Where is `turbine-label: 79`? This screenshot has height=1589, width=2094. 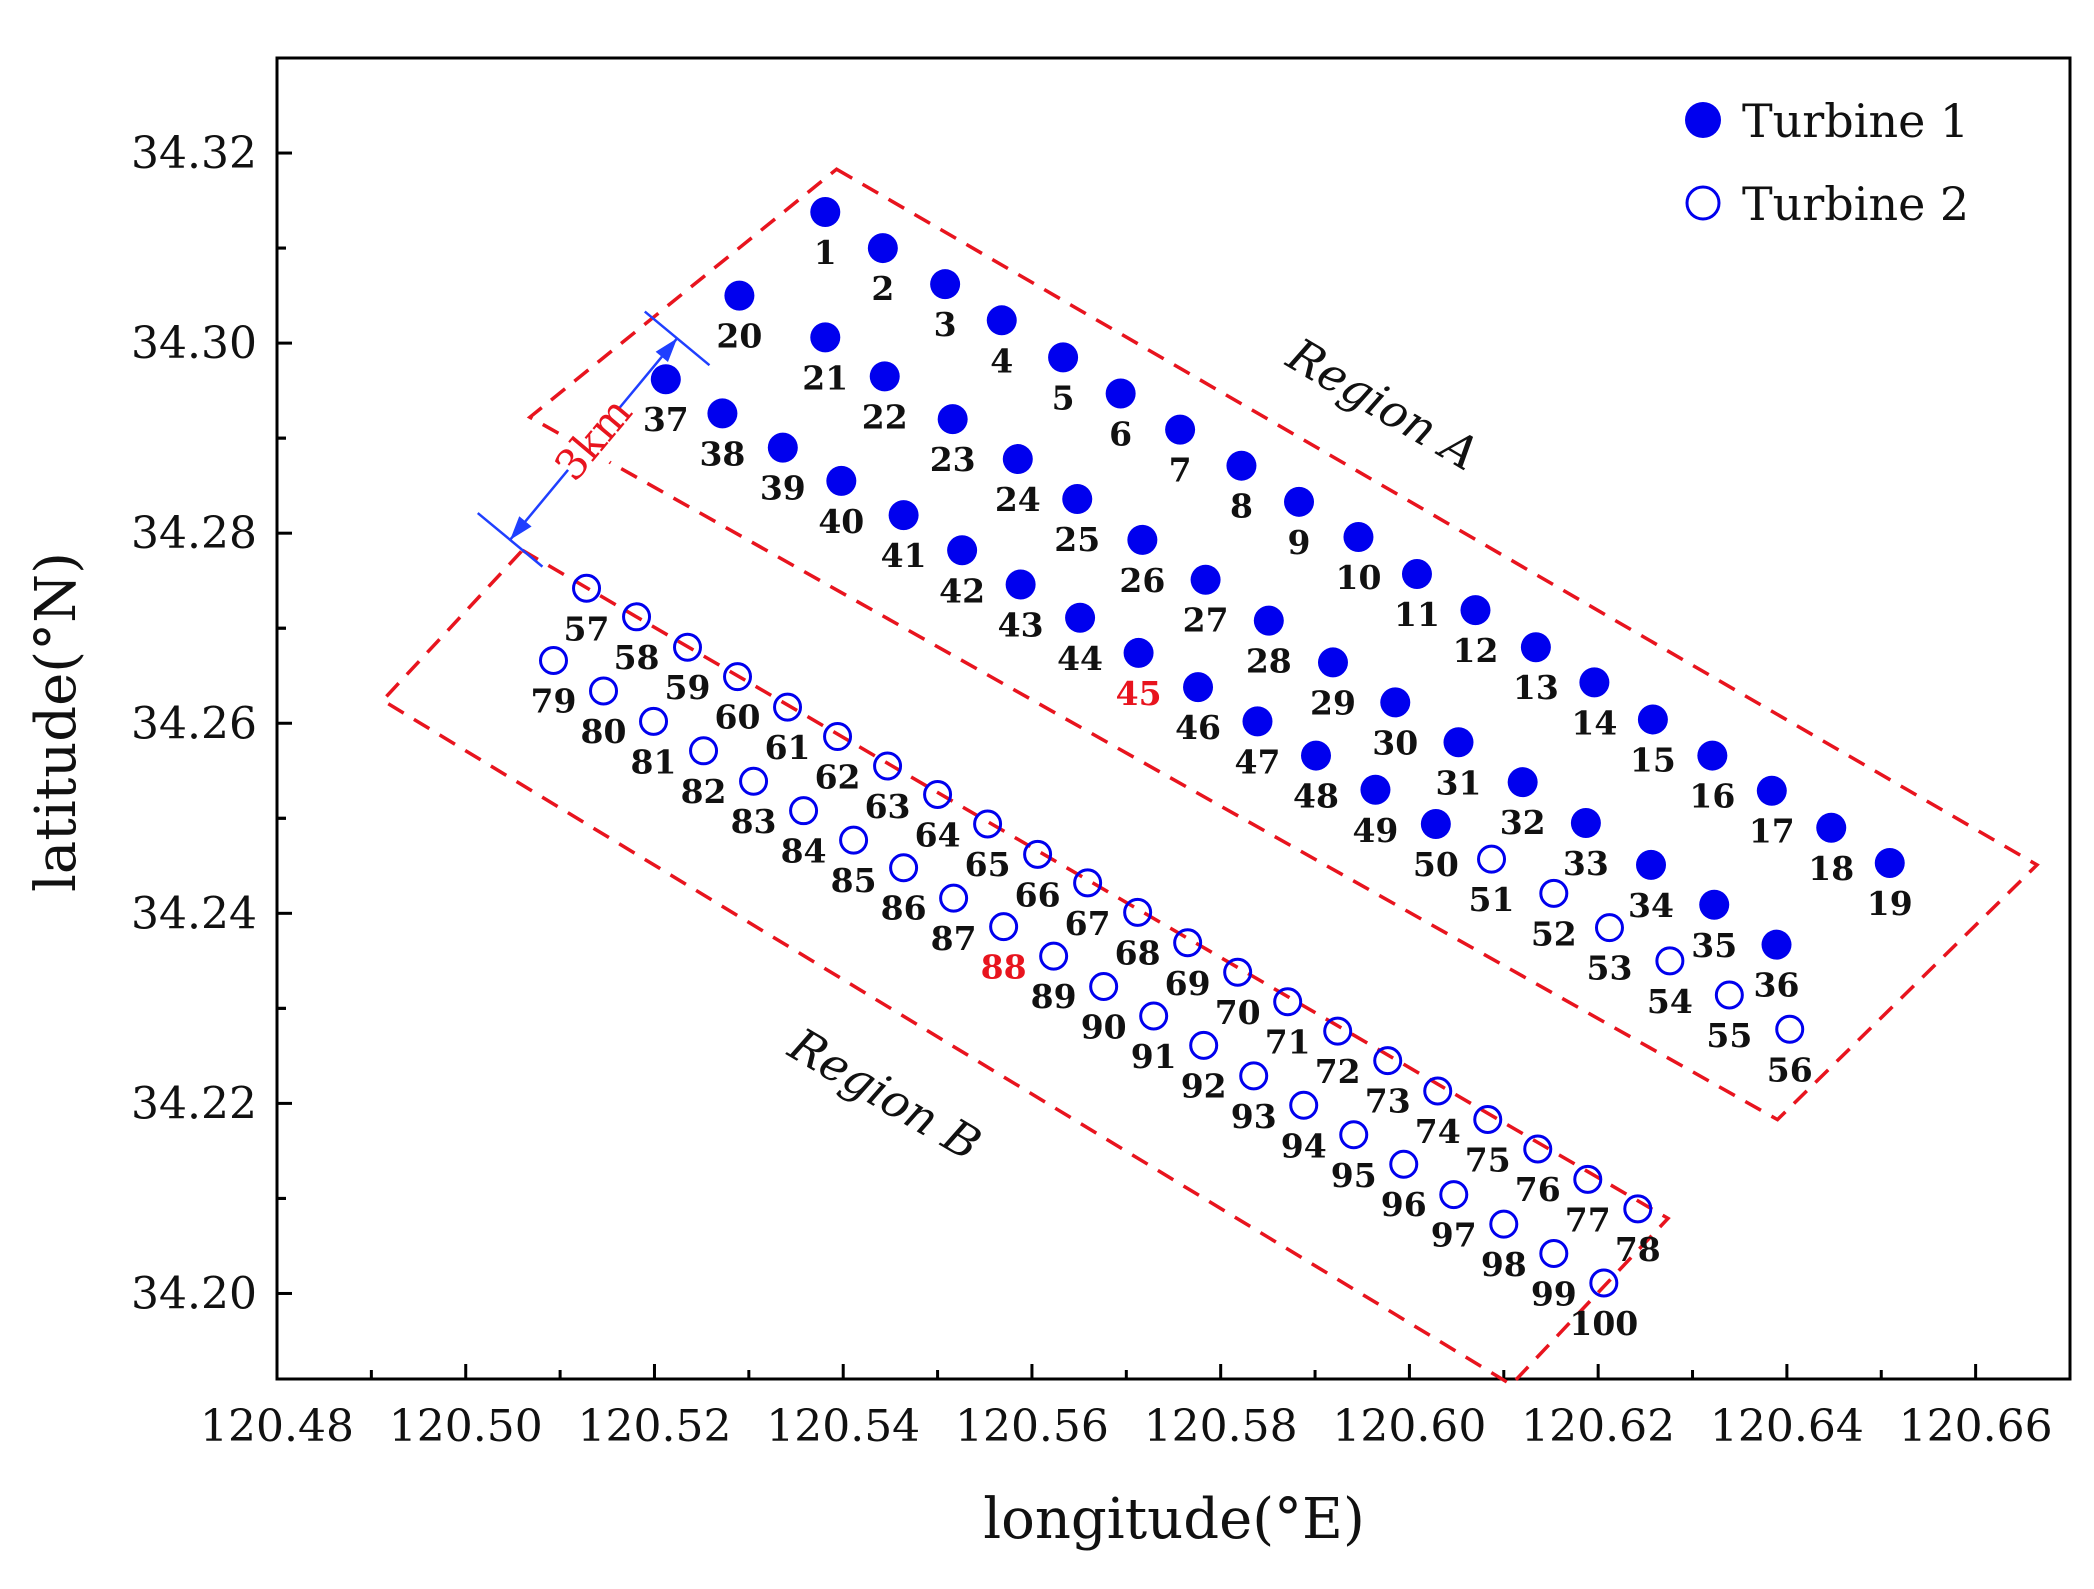 turbine-label: 79 is located at coordinates (554, 701).